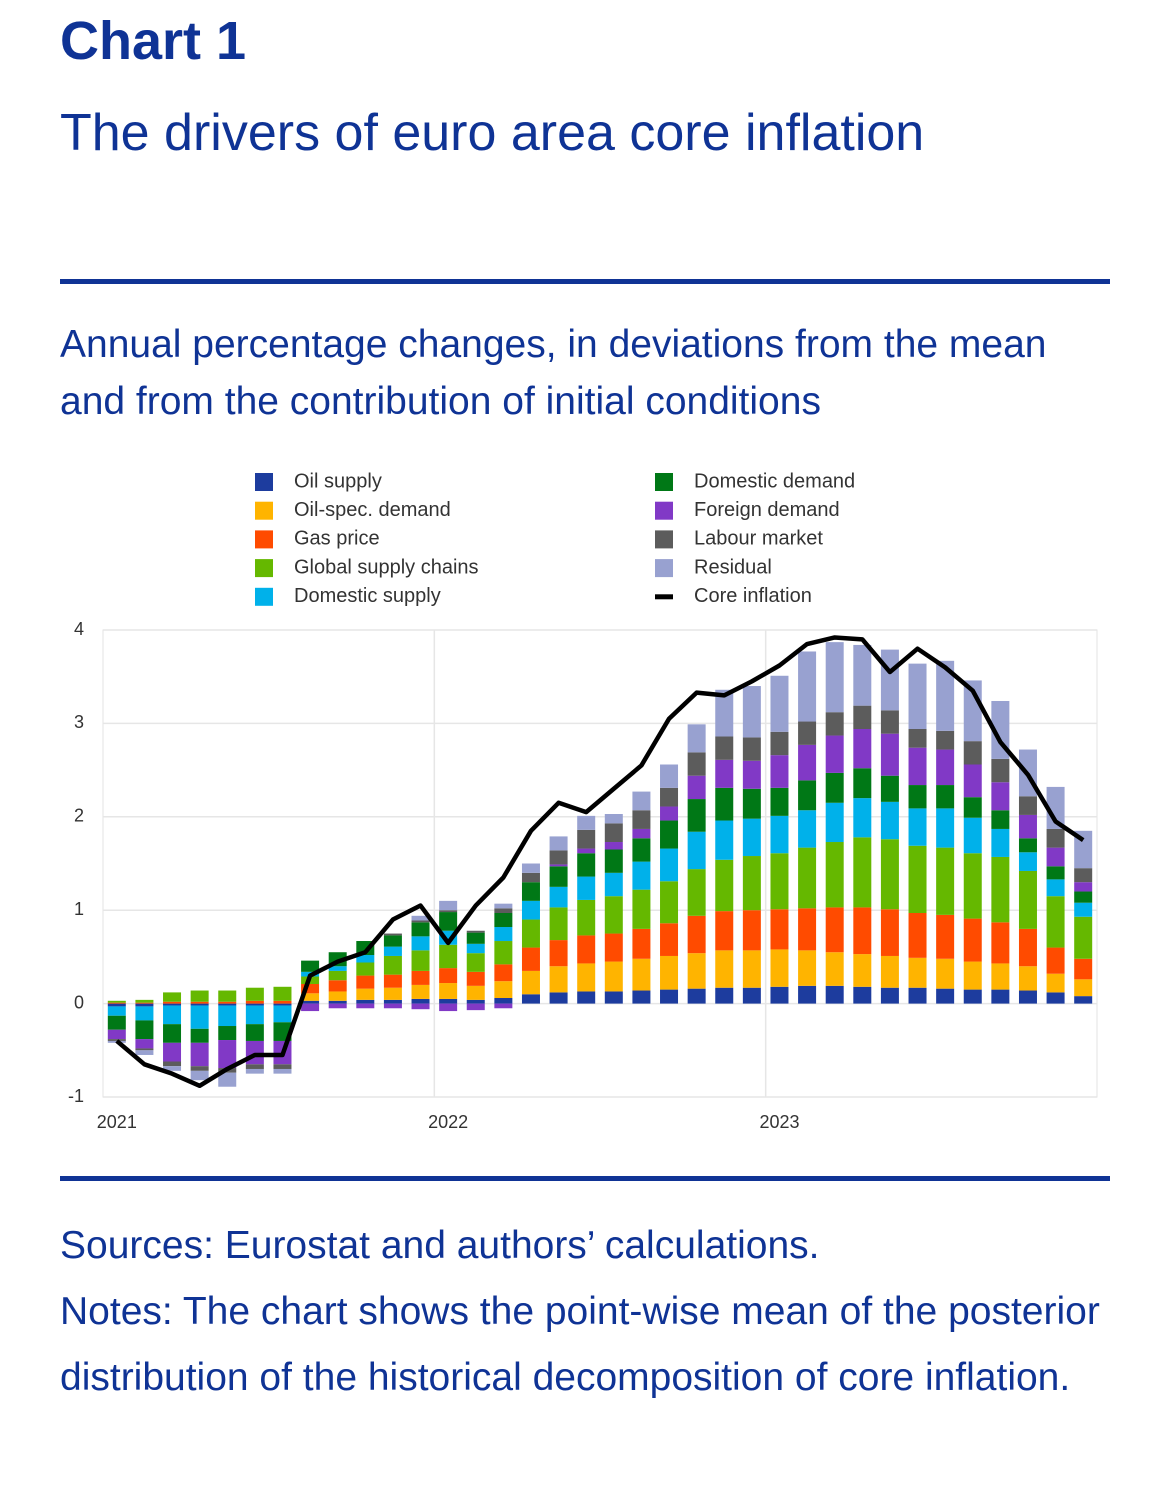 The image size is (1170, 1490). Describe the element at coordinates (76, 1096) in the screenshot. I see `y-tick-label: -1` at that location.